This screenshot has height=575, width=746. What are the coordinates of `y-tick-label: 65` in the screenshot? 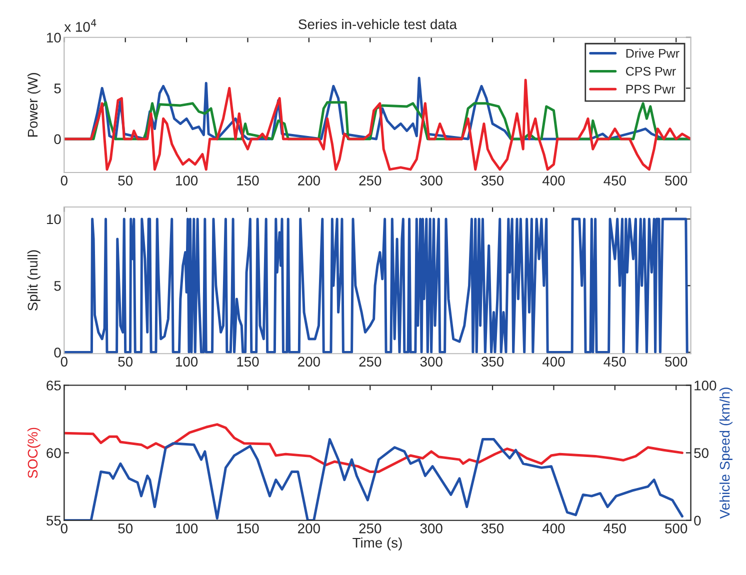 It's located at (53, 385).